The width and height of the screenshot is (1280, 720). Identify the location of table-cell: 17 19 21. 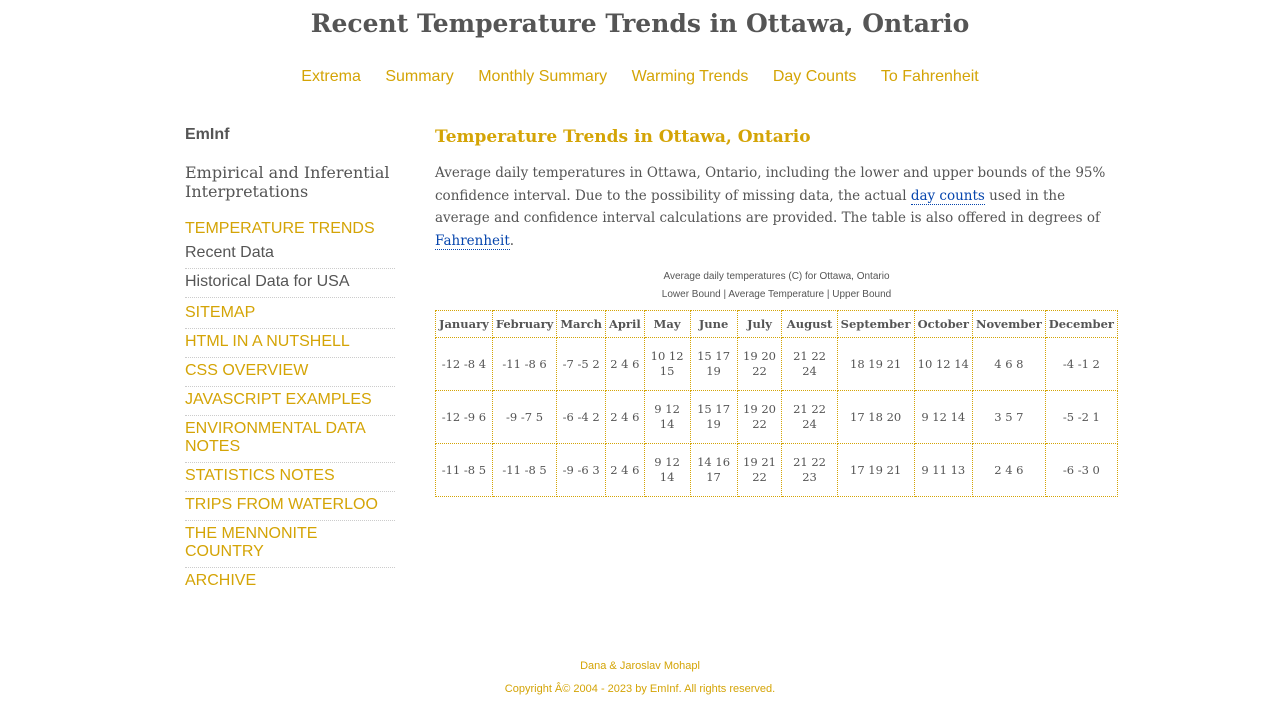
(875, 470).